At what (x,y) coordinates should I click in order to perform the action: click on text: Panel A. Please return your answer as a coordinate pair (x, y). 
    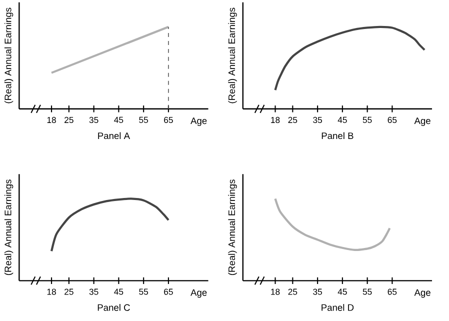
    Looking at the image, I should click on (114, 136).